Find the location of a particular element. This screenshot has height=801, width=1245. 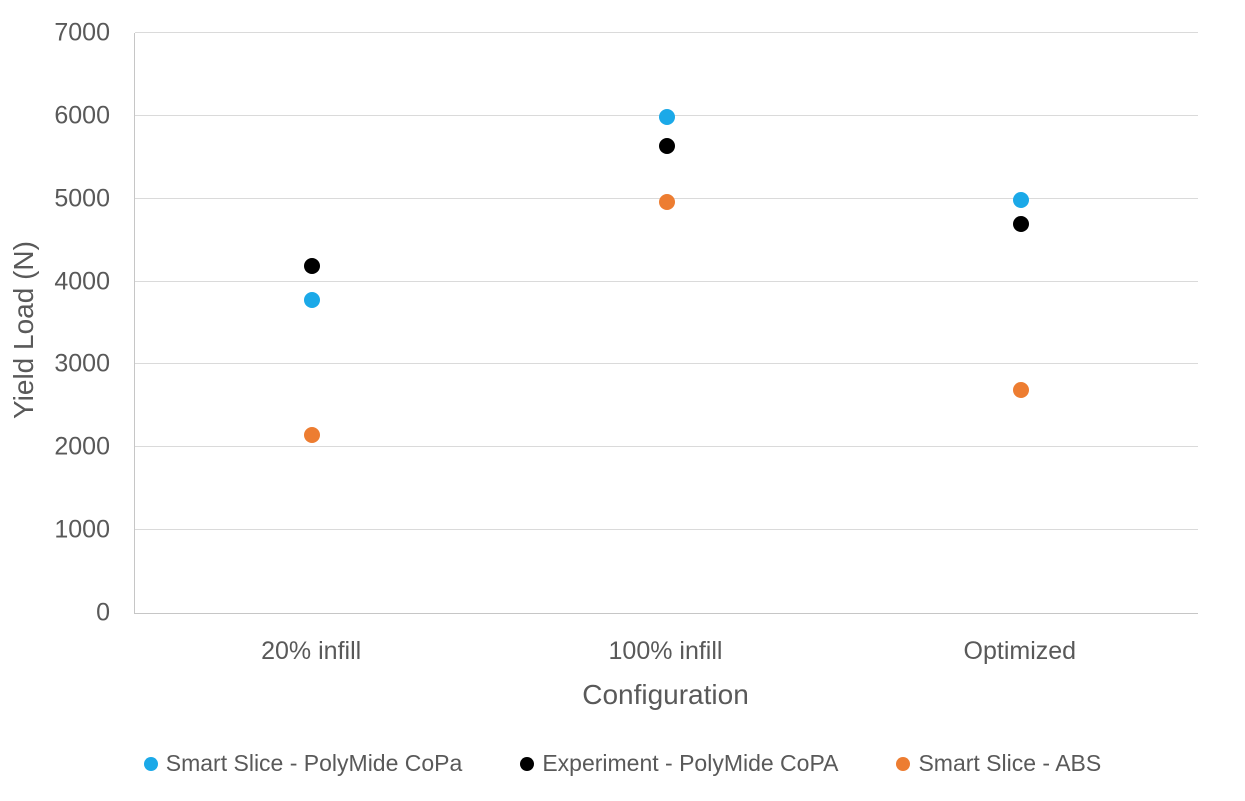

legend-item: Smart Slice - PolyMide CoPa is located at coordinates (303, 763).